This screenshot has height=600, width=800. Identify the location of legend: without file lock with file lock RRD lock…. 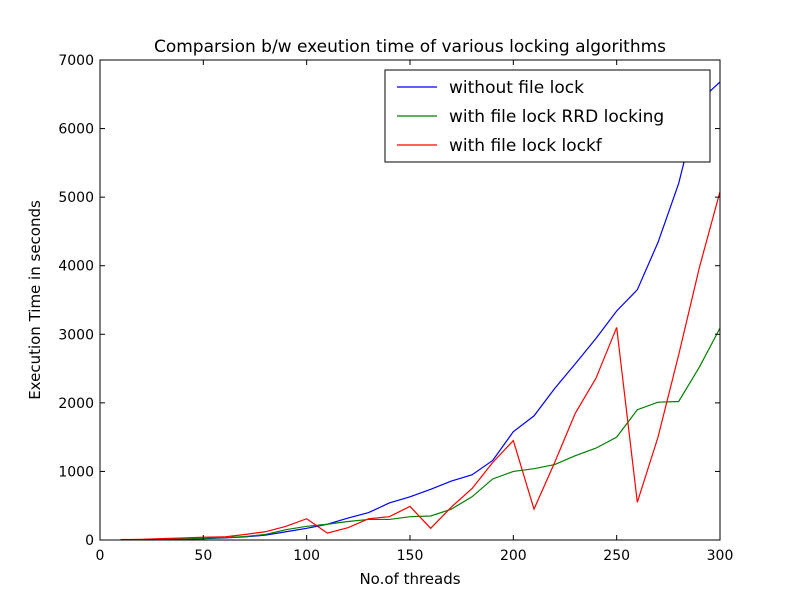
(547, 116).